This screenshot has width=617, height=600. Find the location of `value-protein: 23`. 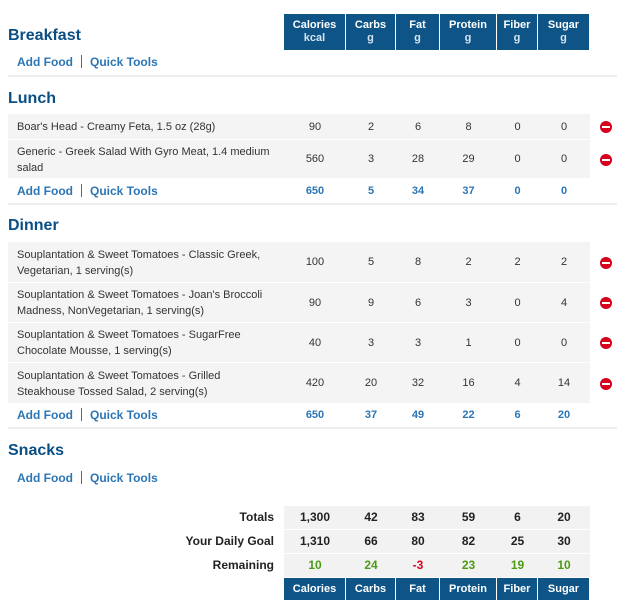

value-protein: 23 is located at coordinates (468, 565).